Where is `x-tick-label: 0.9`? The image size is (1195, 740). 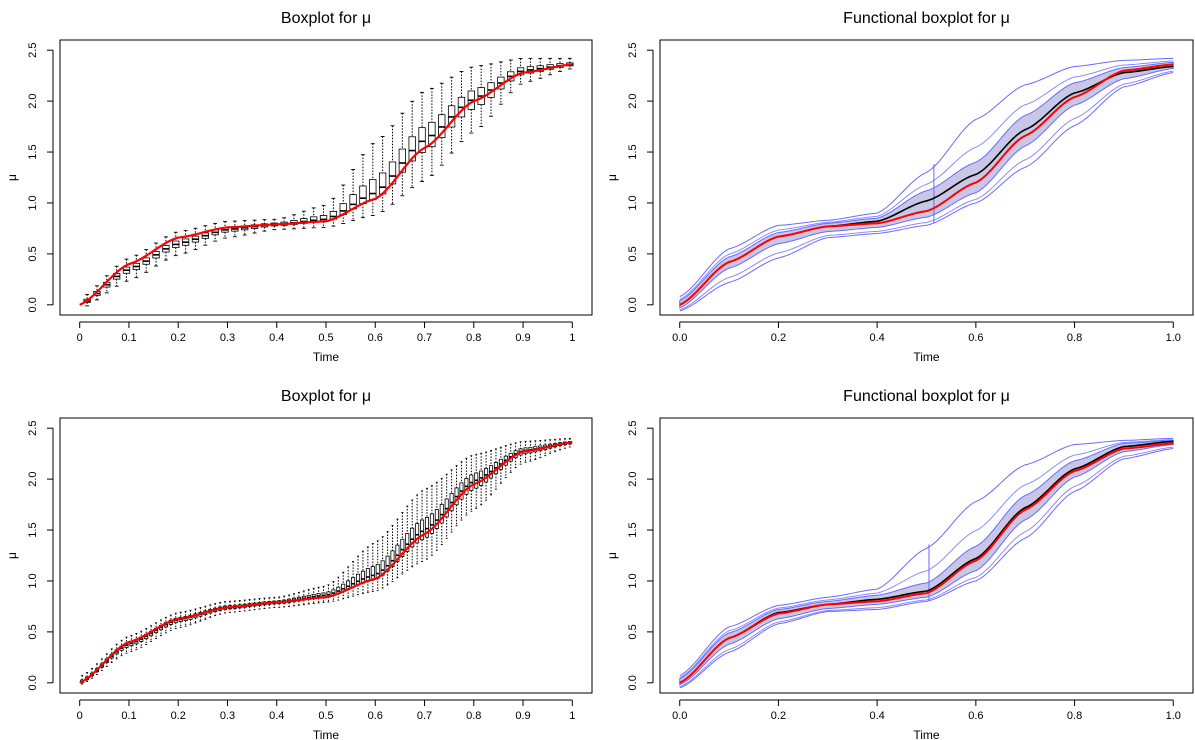
x-tick-label: 0.9 is located at coordinates (522, 716).